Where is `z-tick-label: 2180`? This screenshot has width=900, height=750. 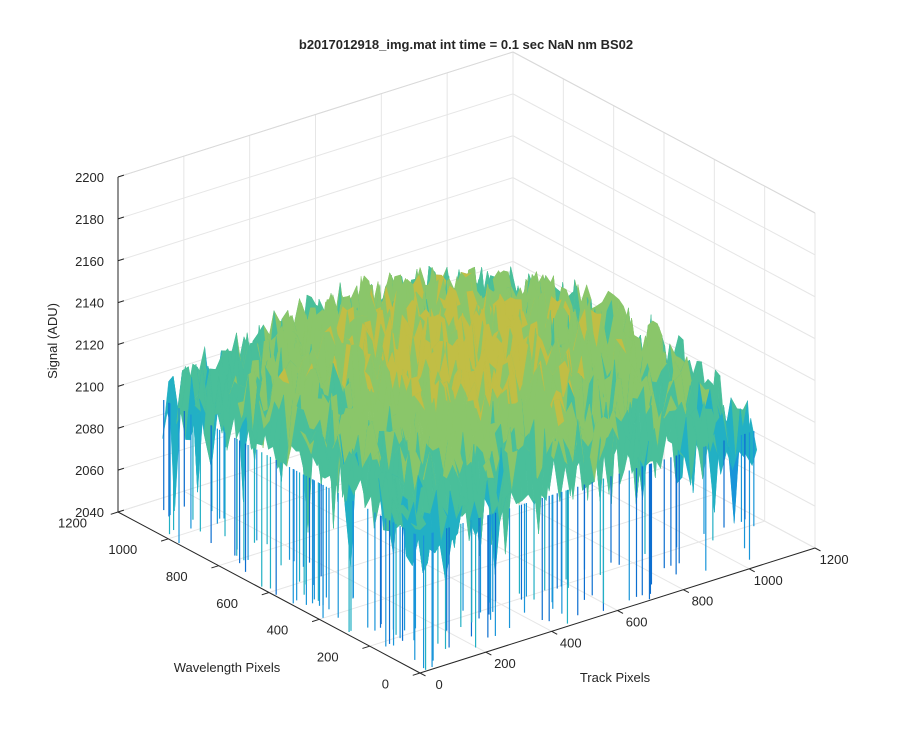 z-tick-label: 2180 is located at coordinates (89, 219).